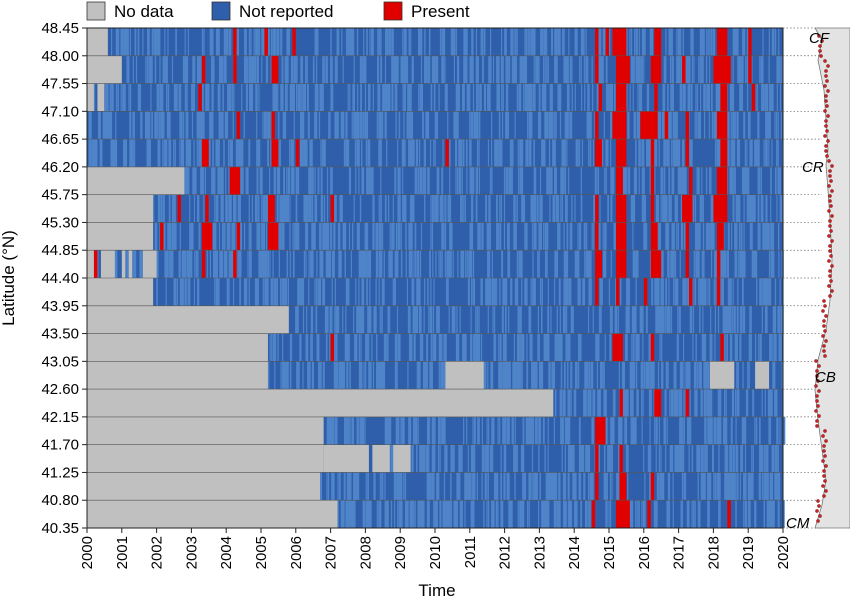 The image size is (850, 600). Describe the element at coordinates (435, 552) in the screenshot. I see `x-tick-label: 2010` at that location.